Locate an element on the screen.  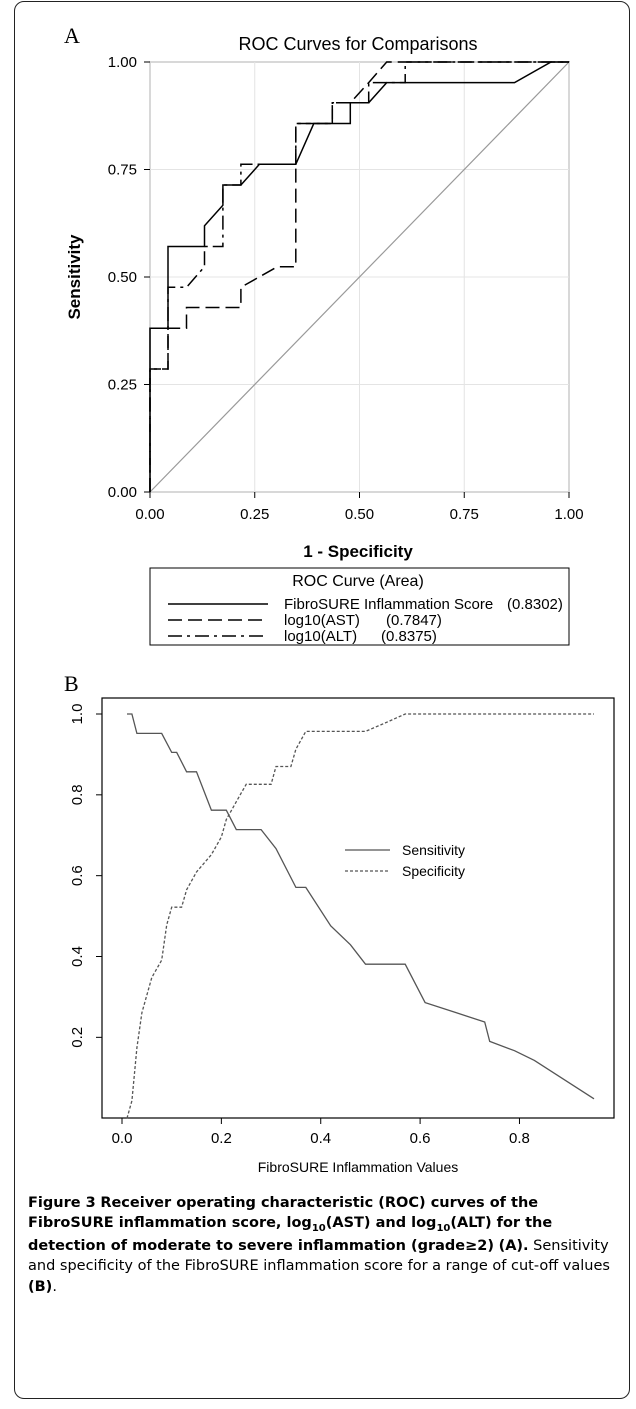
x-tick-label: 0.6 is located at coordinates (420, 1138).